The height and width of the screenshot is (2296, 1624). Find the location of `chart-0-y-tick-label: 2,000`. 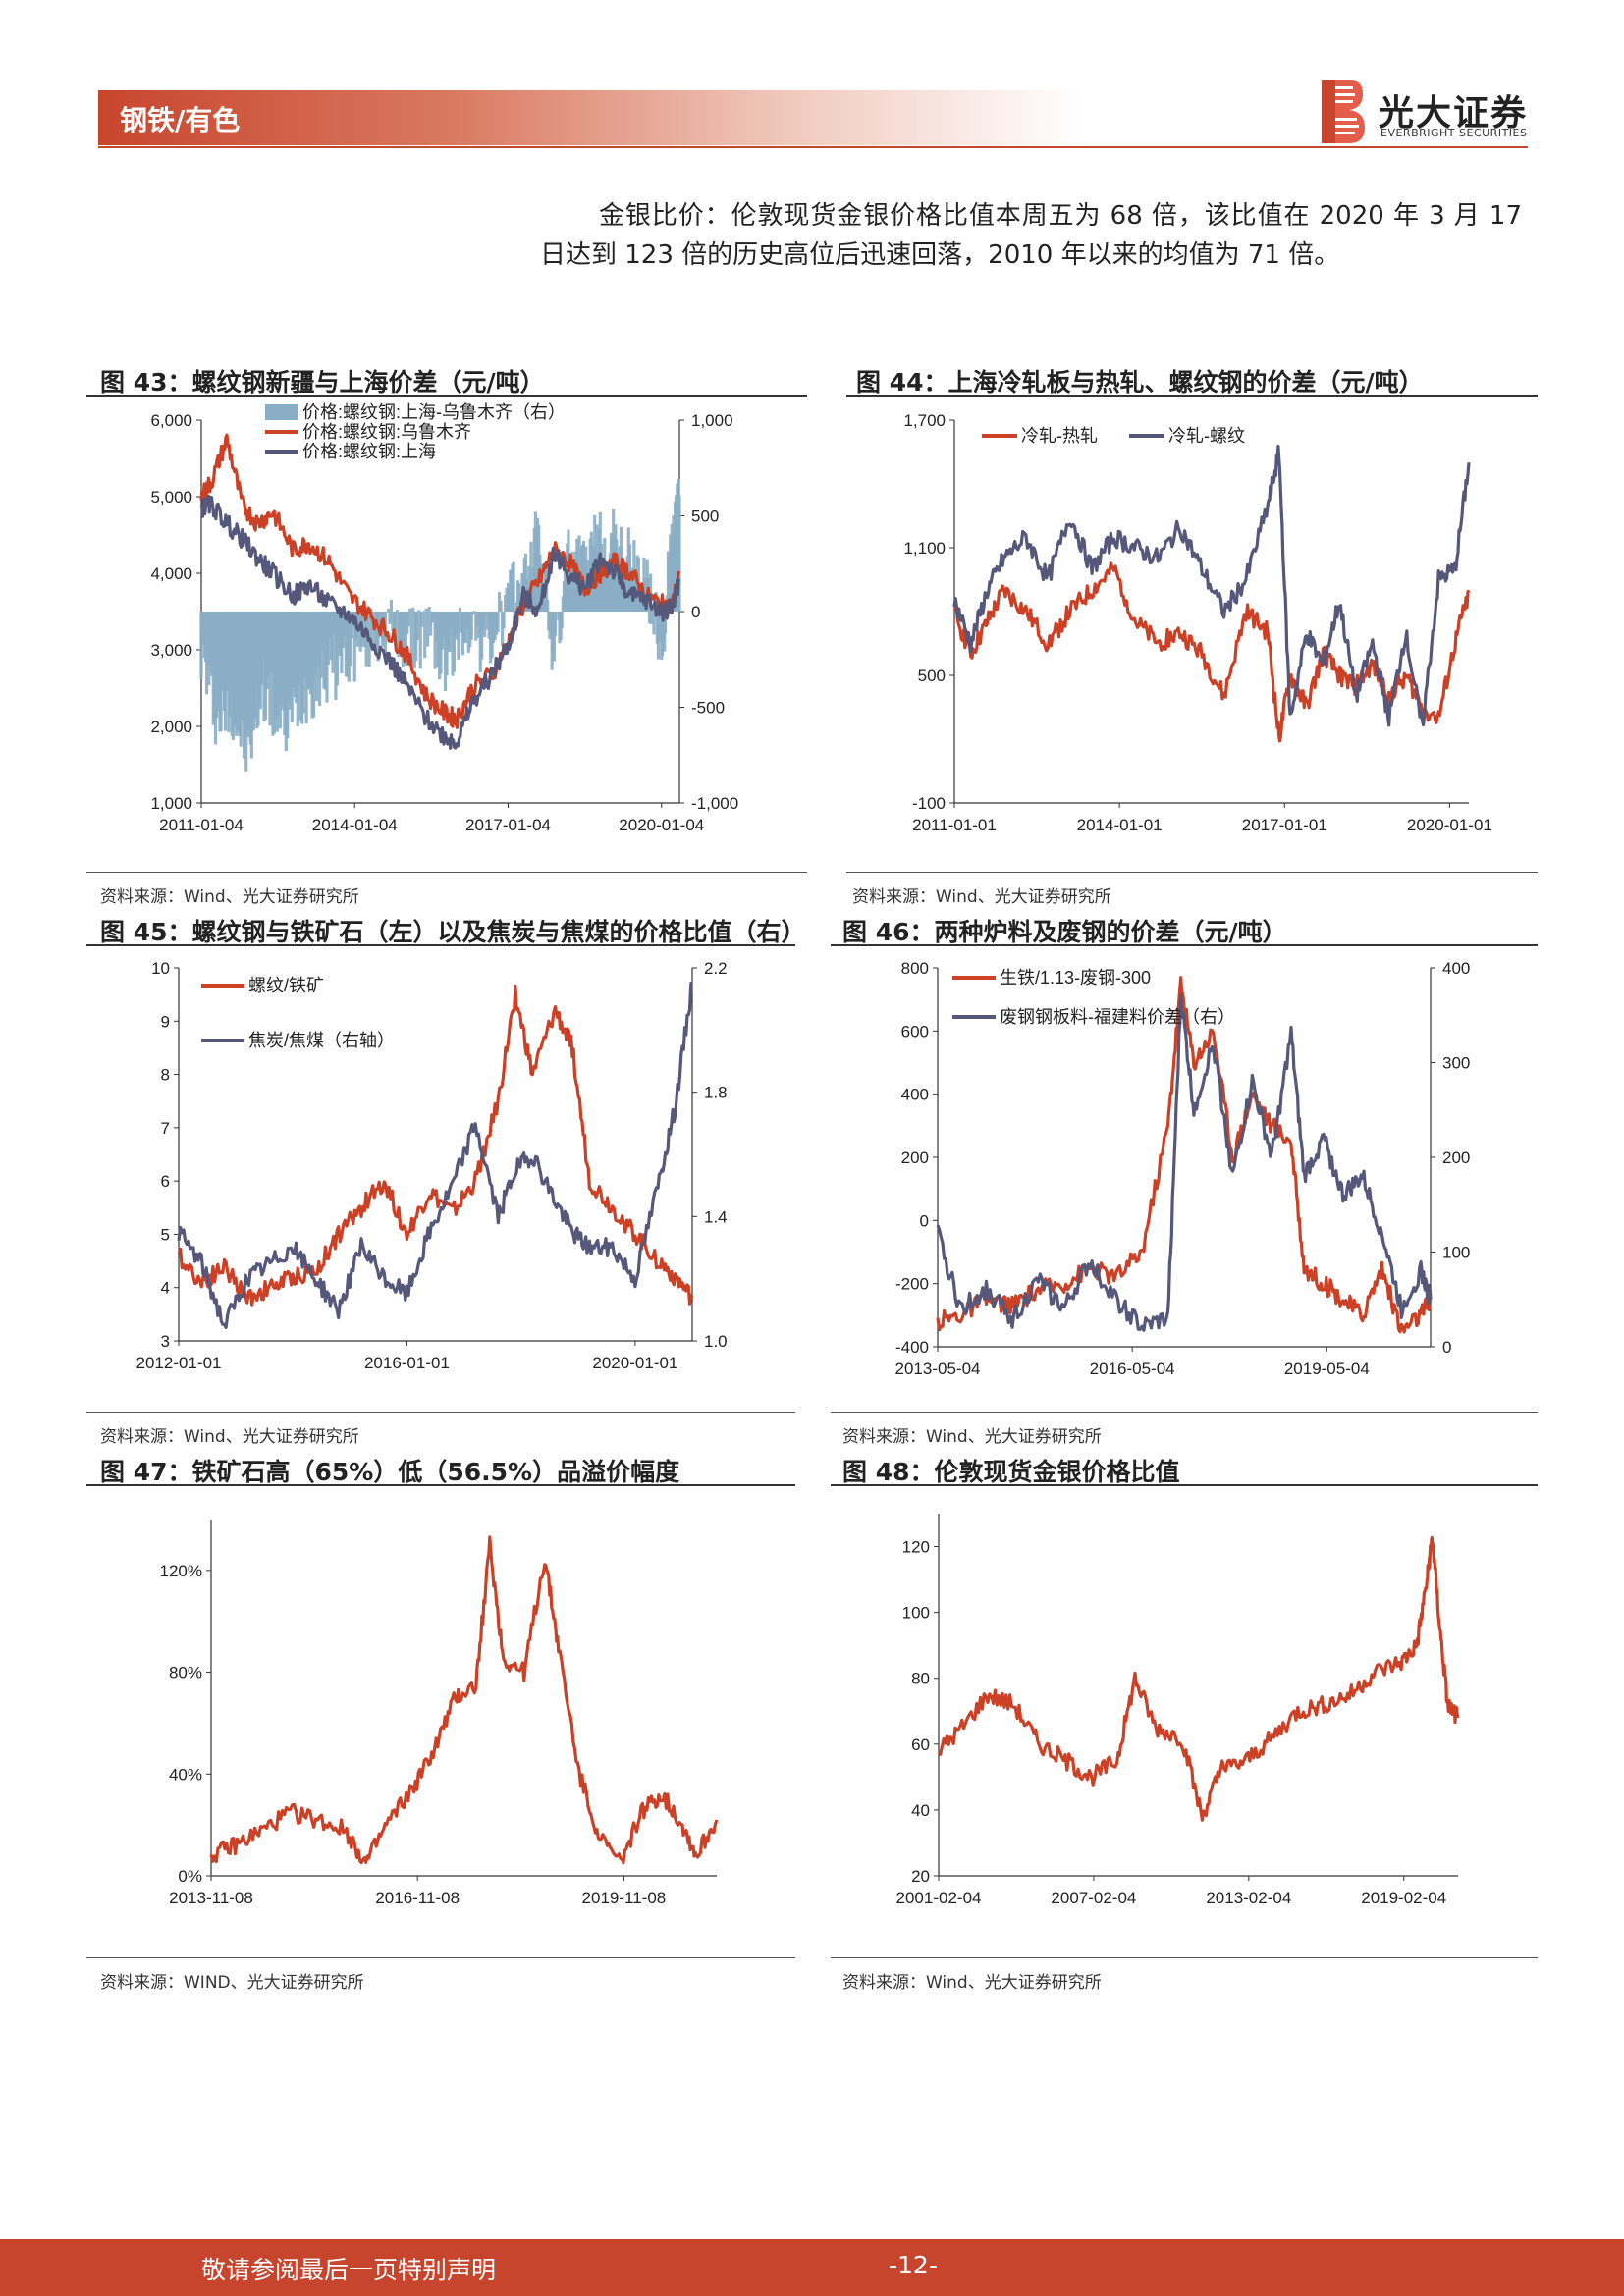

chart-0-y-tick-label: 2,000 is located at coordinates (171, 727).